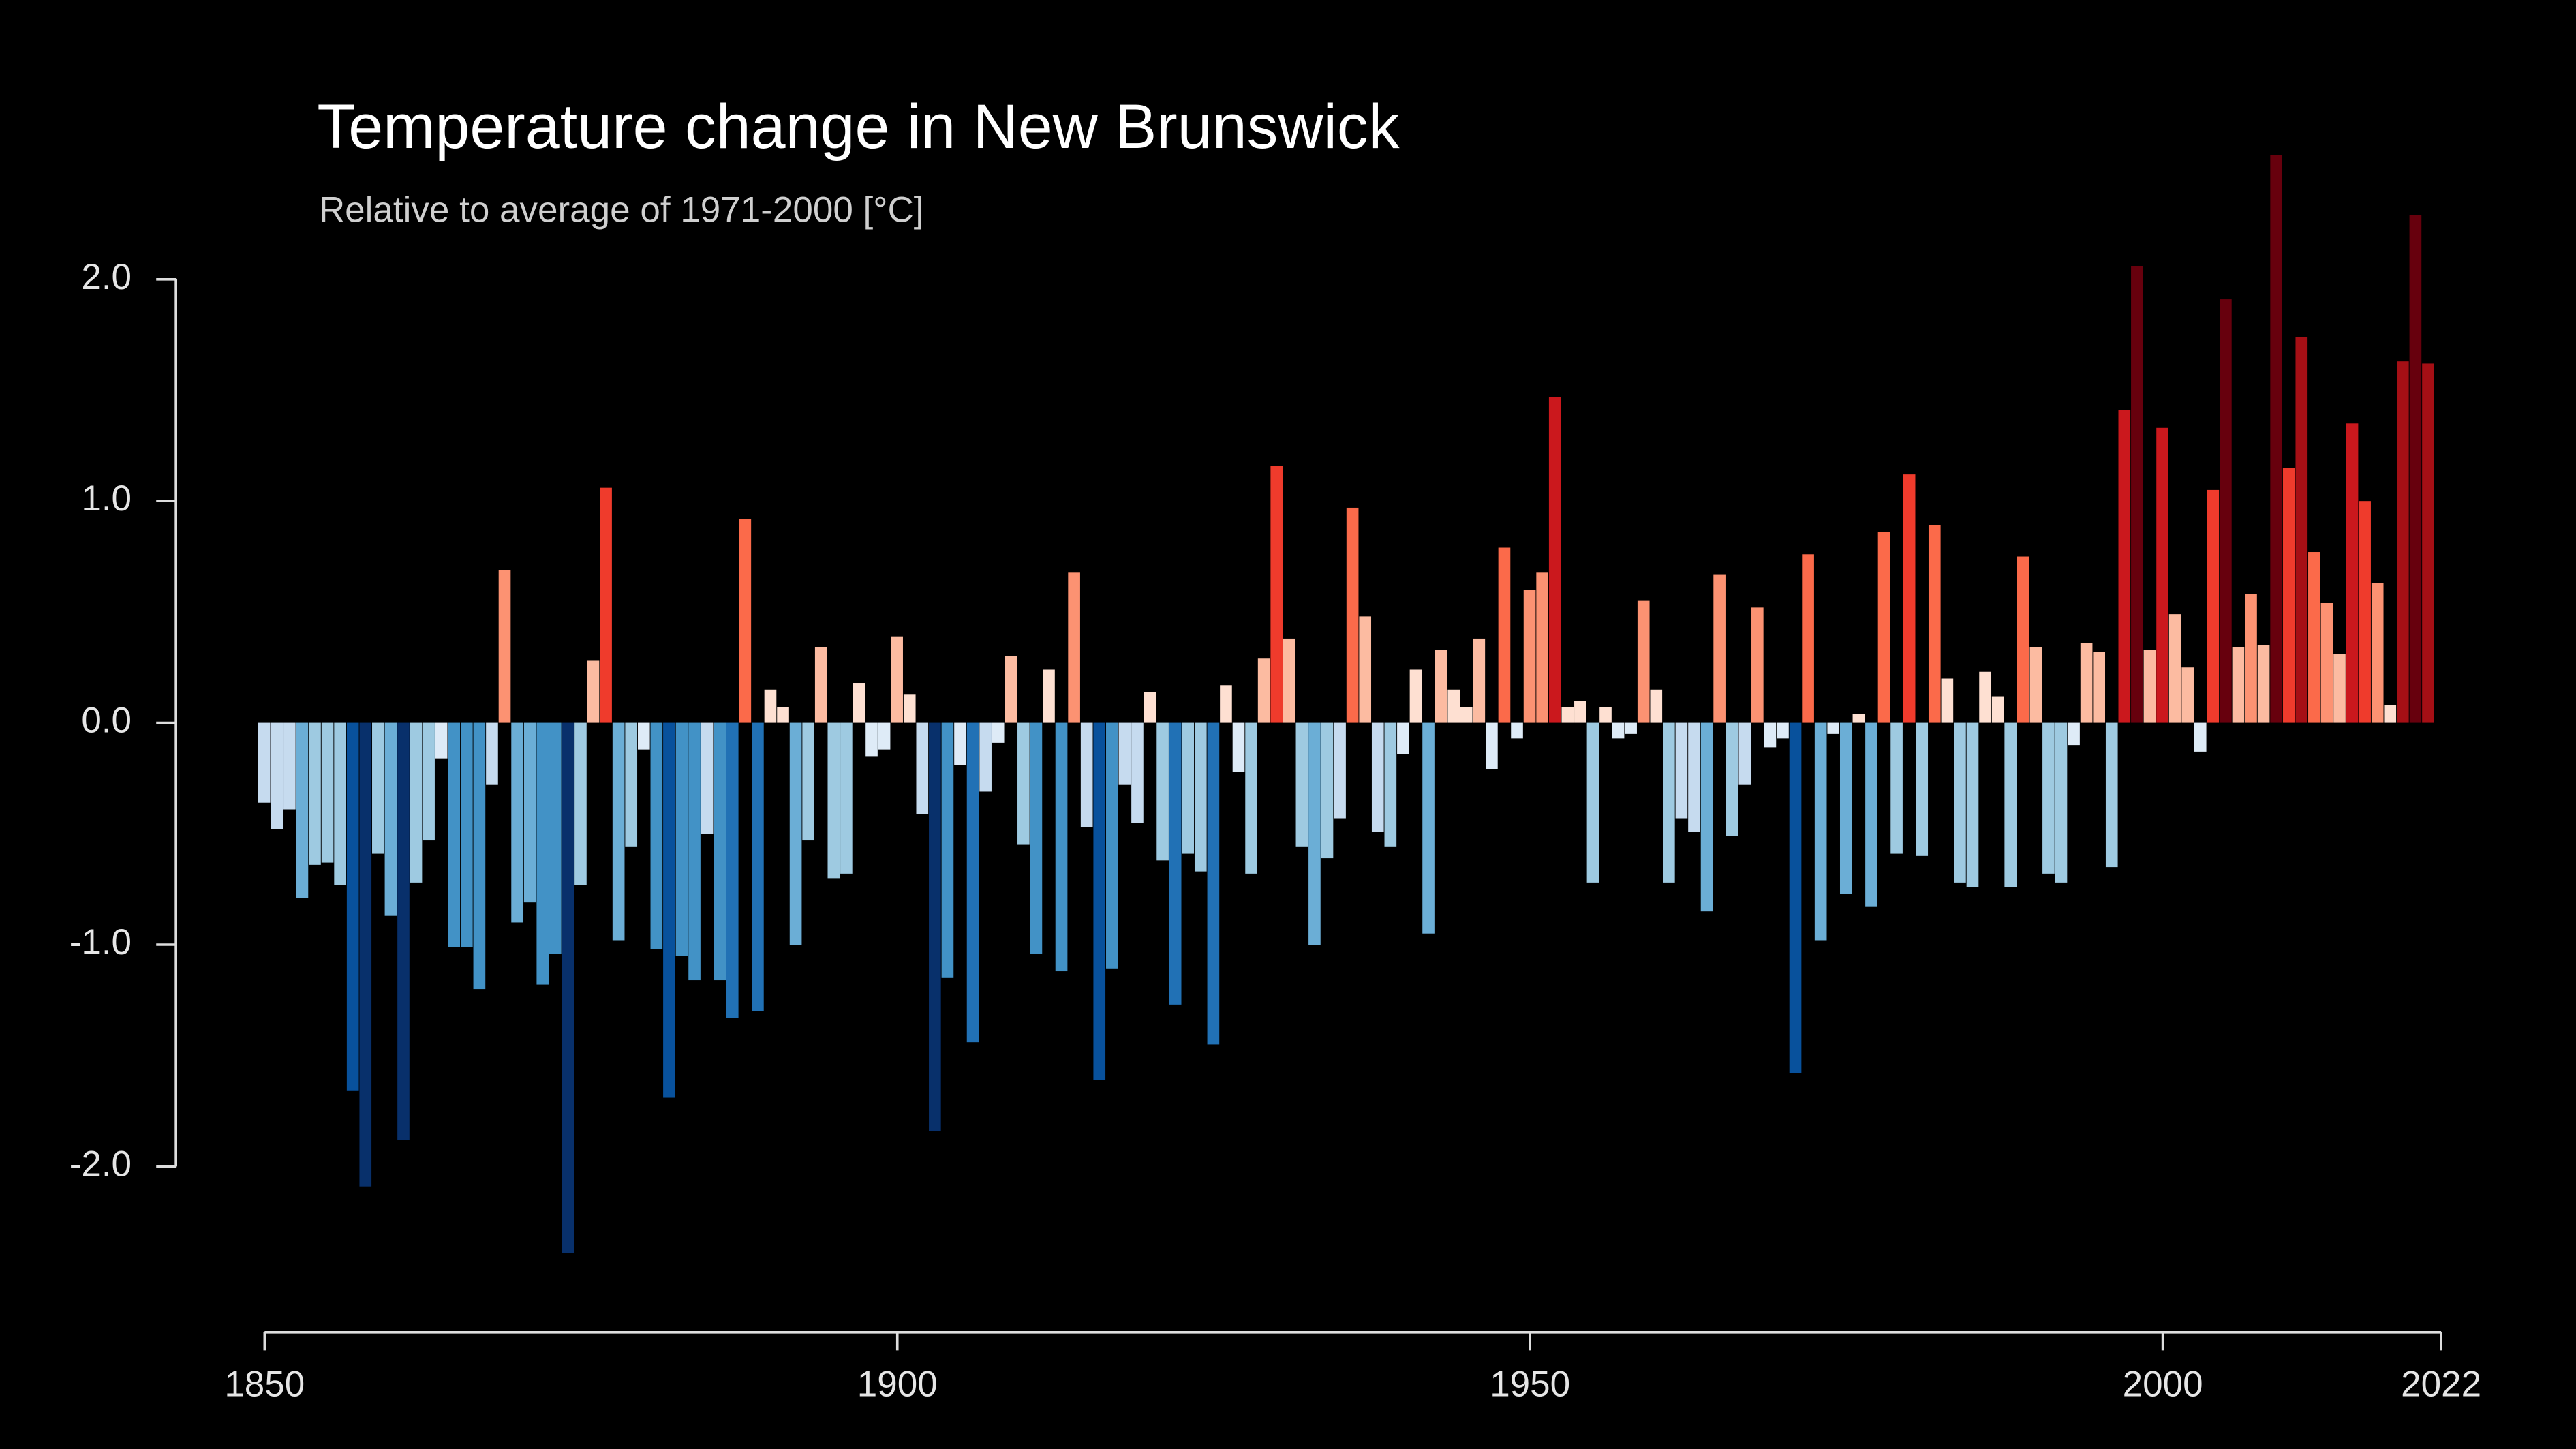  I want to click on y-tick-label: -2.0, so click(101, 1164).